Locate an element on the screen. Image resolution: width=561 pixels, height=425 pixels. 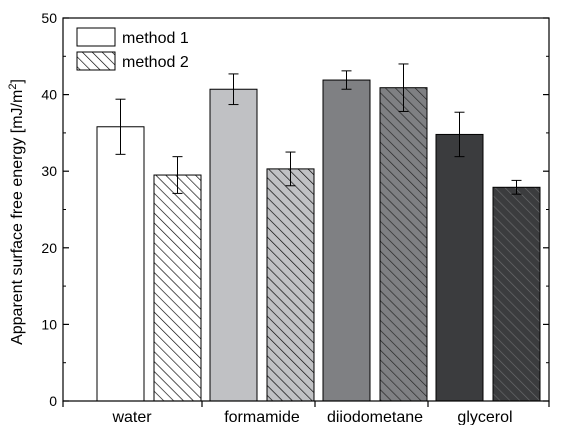
x-category-label: water is located at coordinates (131, 417).